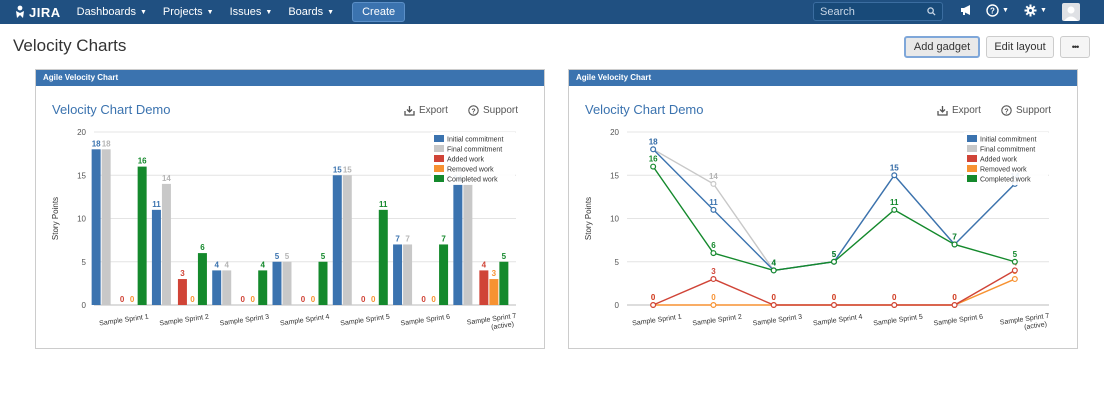 This screenshot has height=405, width=1104. I want to click on data-label-added-work: 3, so click(182, 273).